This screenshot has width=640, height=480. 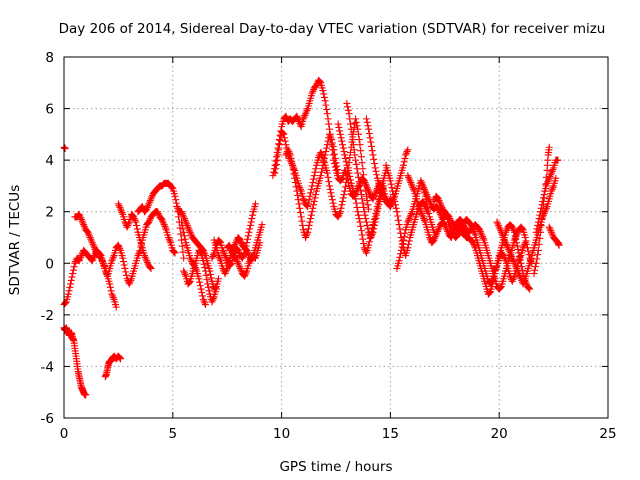 What do you see at coordinates (390, 434) in the screenshot?
I see `x-tick-label: 15` at bounding box center [390, 434].